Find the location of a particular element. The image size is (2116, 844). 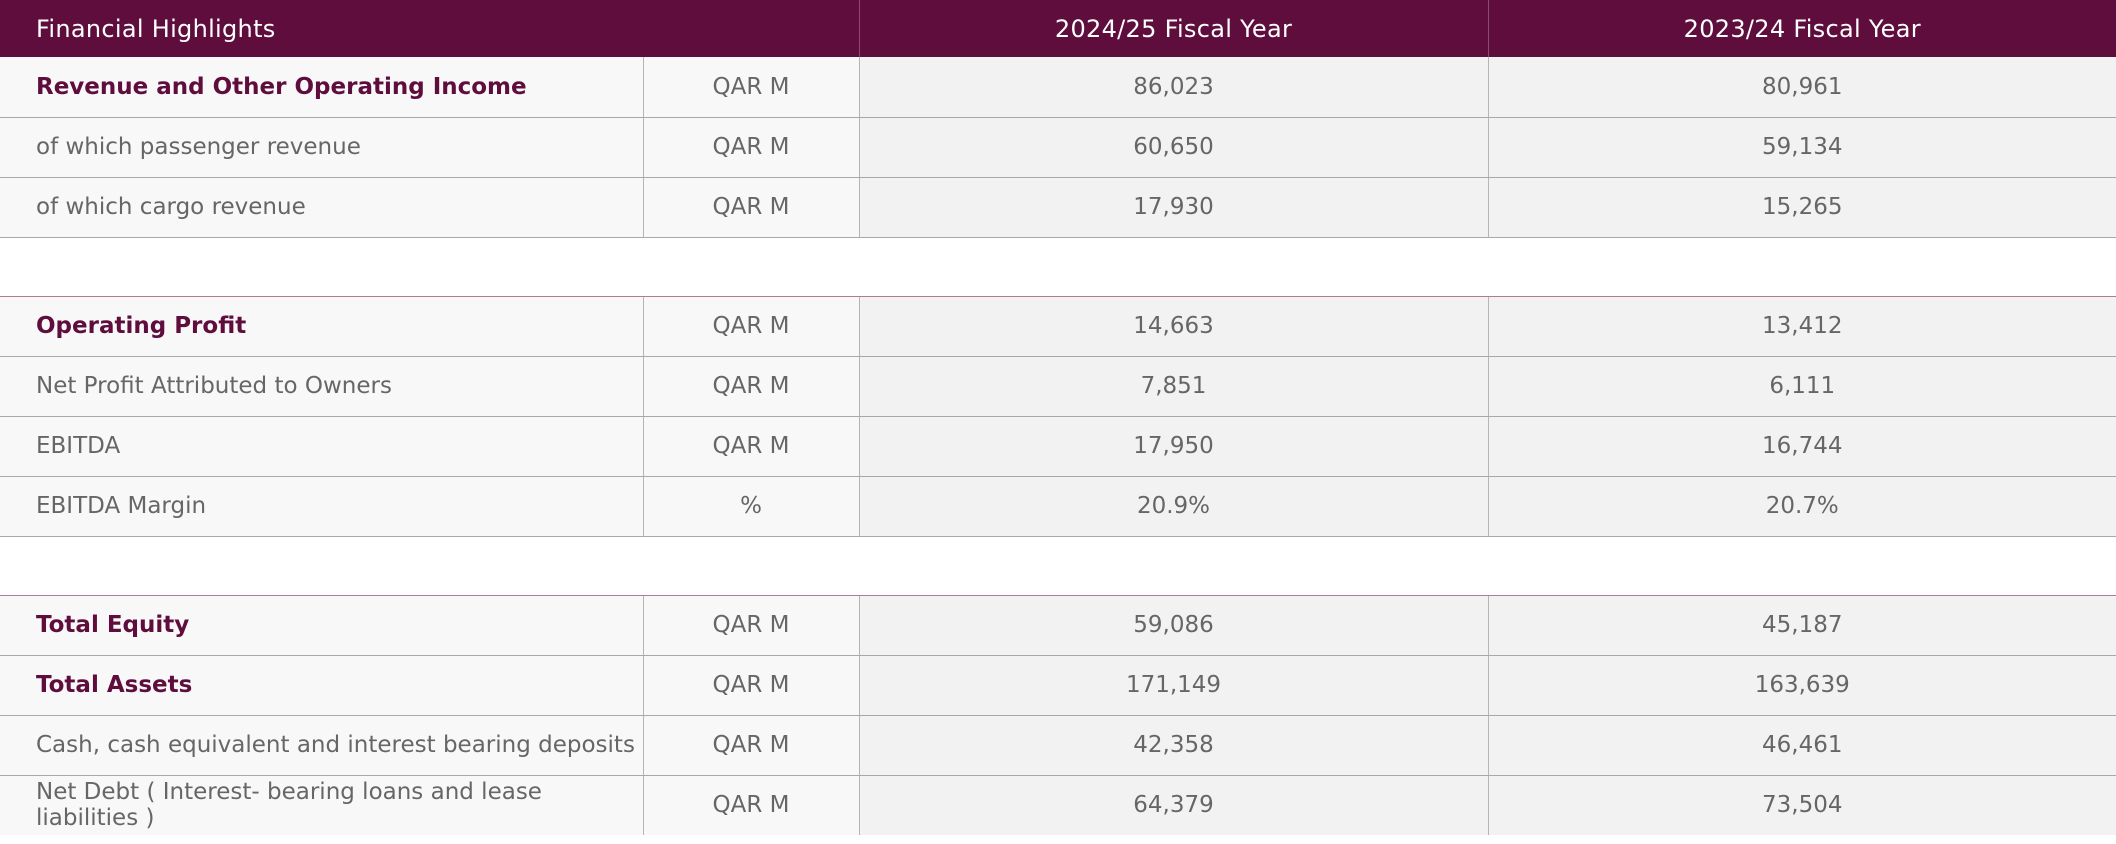

row-label: EBITDA Margin is located at coordinates (321, 506).